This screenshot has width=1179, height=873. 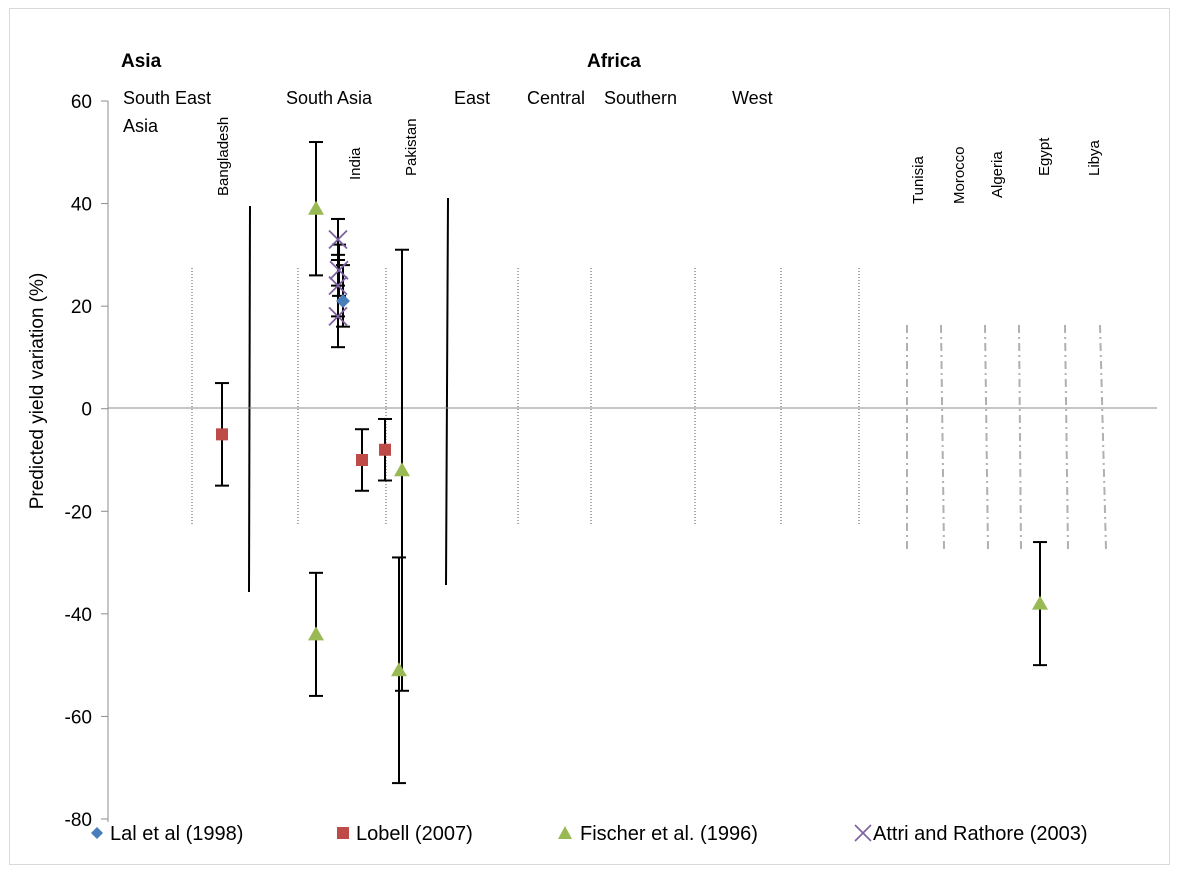 I want to click on north-africa-dividers, so click(x=1006, y=437).